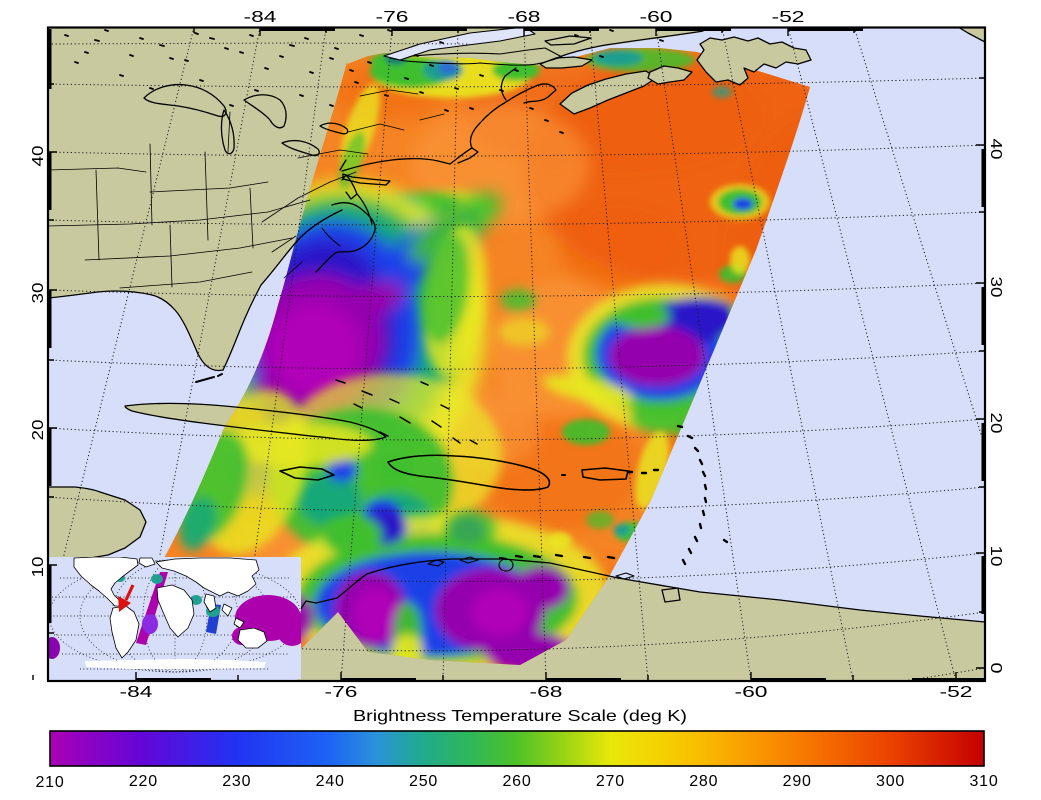 This screenshot has width=1041, height=800. What do you see at coordinates (143, 781) in the screenshot?
I see `svg-text: 220` at bounding box center [143, 781].